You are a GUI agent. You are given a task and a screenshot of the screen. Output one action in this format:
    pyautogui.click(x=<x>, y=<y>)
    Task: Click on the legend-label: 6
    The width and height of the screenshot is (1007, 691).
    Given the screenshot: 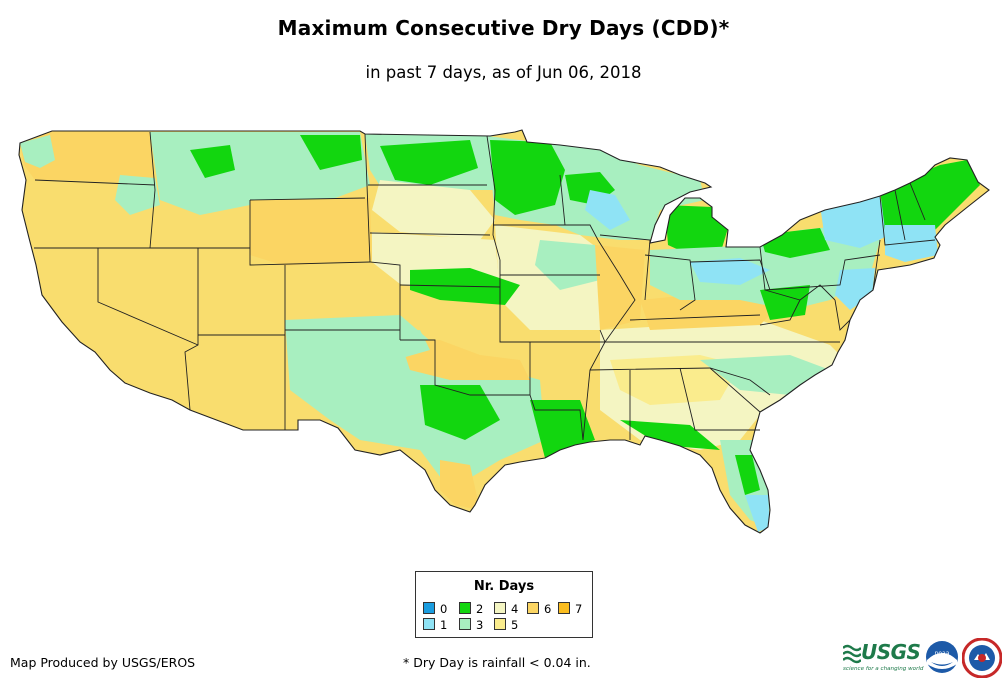 What is the action you would take?
    pyautogui.click(x=548, y=609)
    